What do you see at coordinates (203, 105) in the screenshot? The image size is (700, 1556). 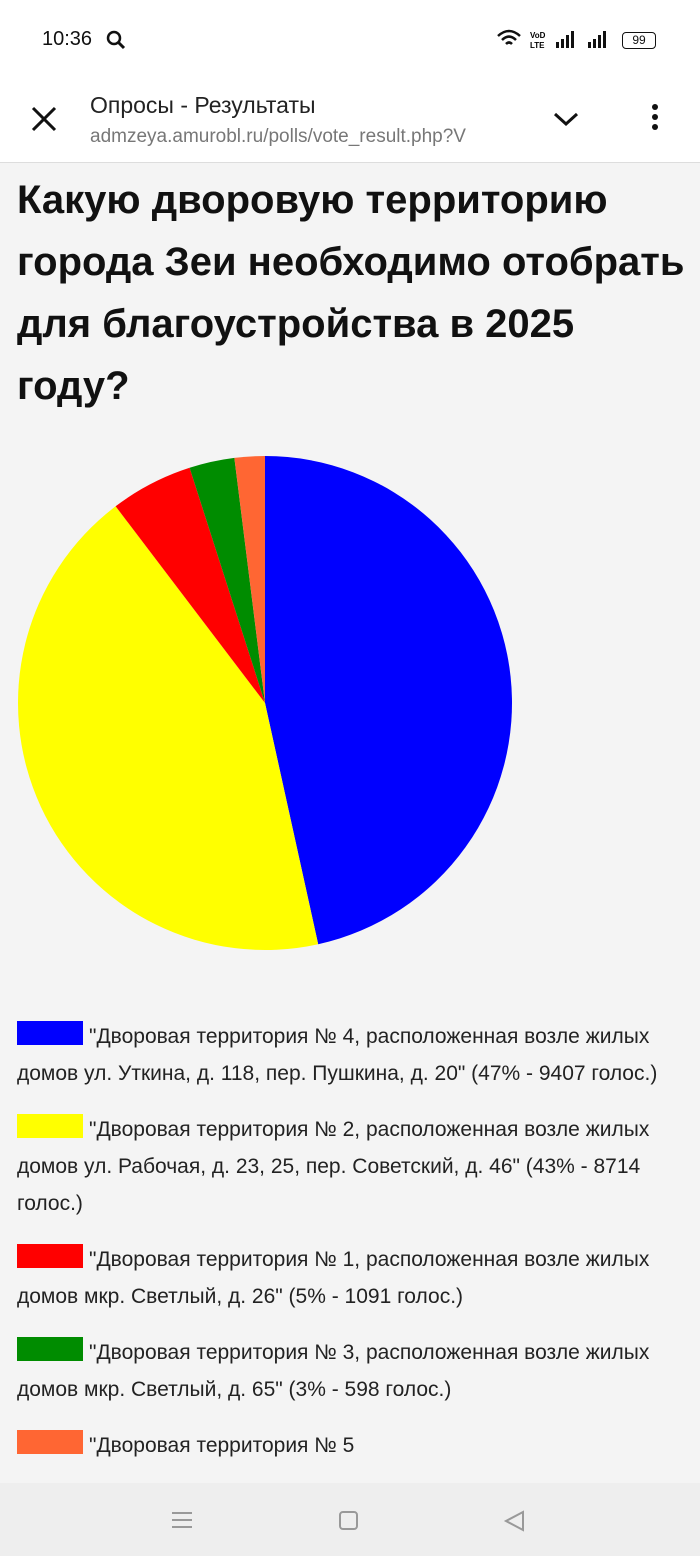 I see `page-title: Опросы - Результаты` at bounding box center [203, 105].